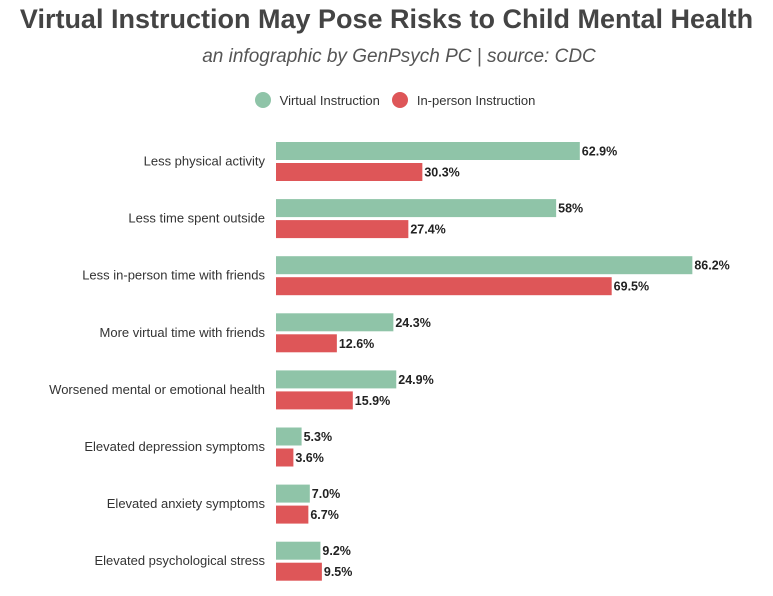 The height and width of the screenshot is (596, 773). What do you see at coordinates (476, 100) in the screenshot?
I see `legend-label-in-person: In-person Instruction` at bounding box center [476, 100].